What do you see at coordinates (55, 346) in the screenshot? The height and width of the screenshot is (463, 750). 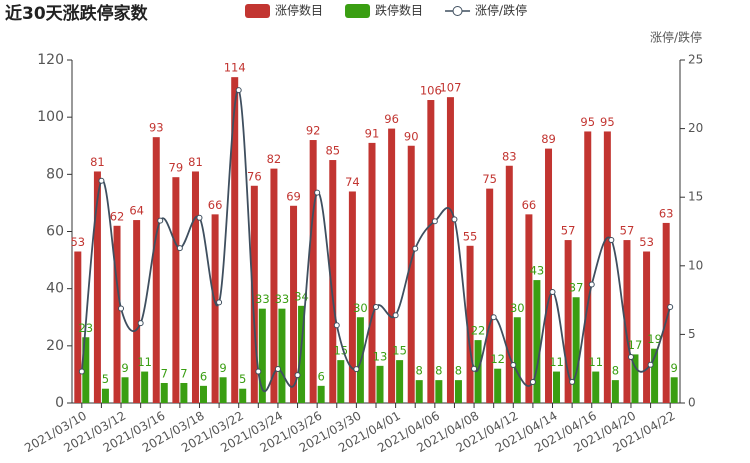 I see `y-tick-label: 20` at bounding box center [55, 346].